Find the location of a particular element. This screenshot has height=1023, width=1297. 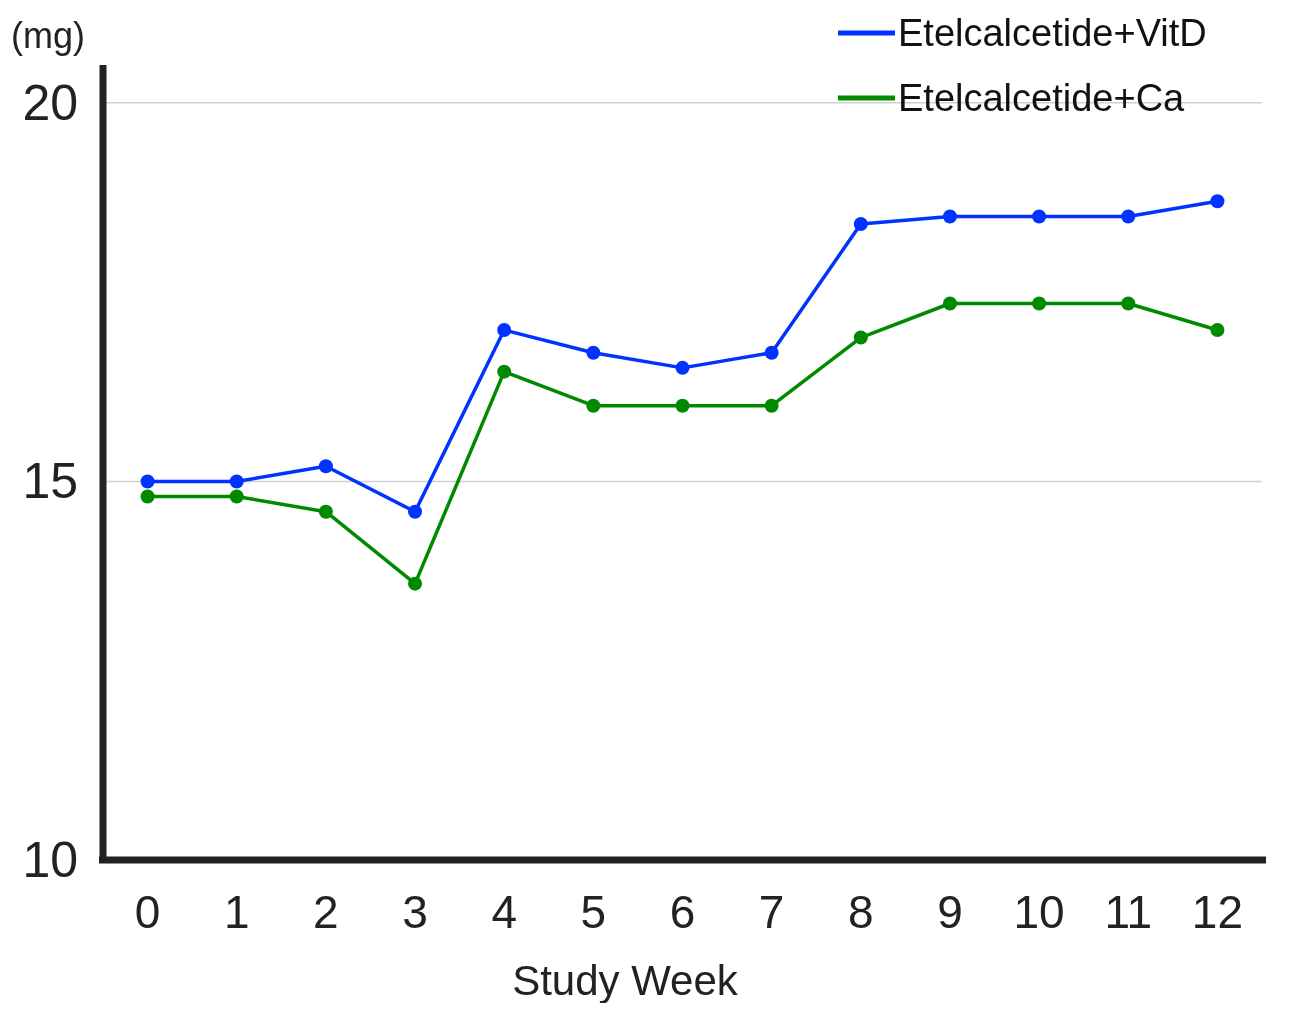

x-tick-label: 0 is located at coordinates (147, 912).